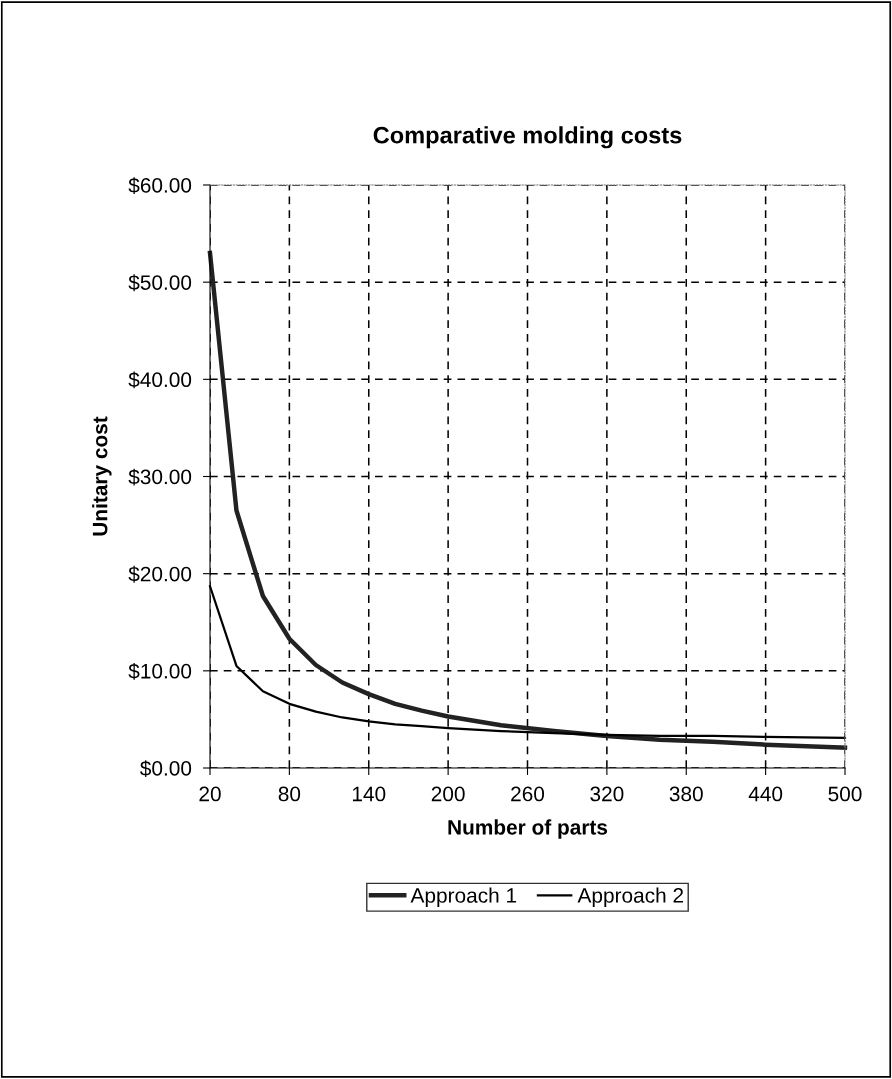 This screenshot has width=892, height=1079. What do you see at coordinates (607, 794) in the screenshot?
I see `x-tick-label: 320` at bounding box center [607, 794].